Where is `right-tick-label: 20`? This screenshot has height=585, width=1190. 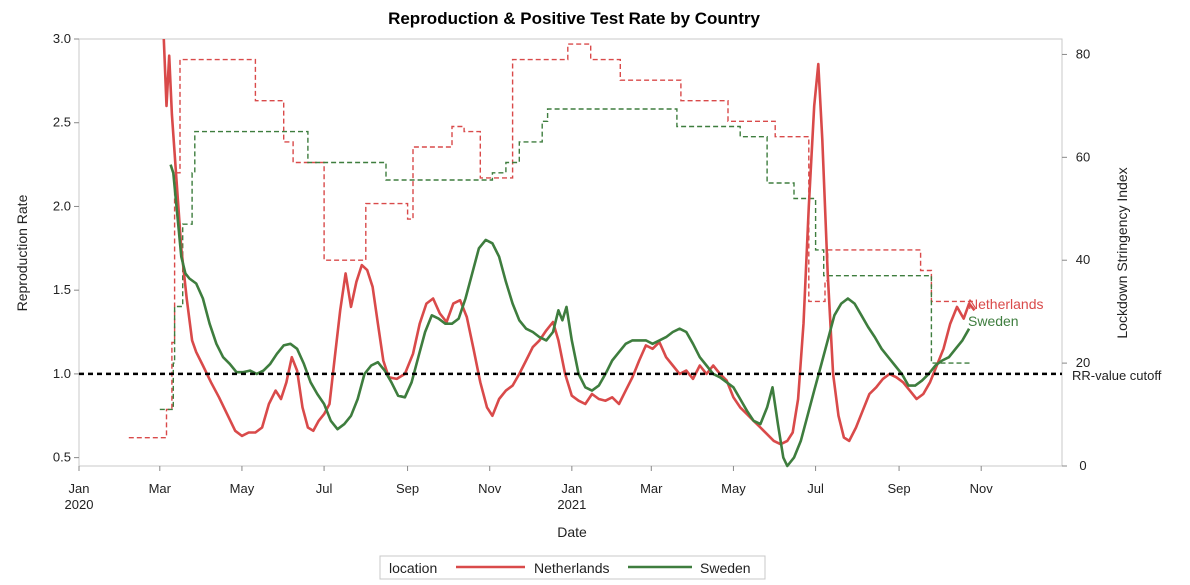 right-tick-label: 20 is located at coordinates (1083, 362).